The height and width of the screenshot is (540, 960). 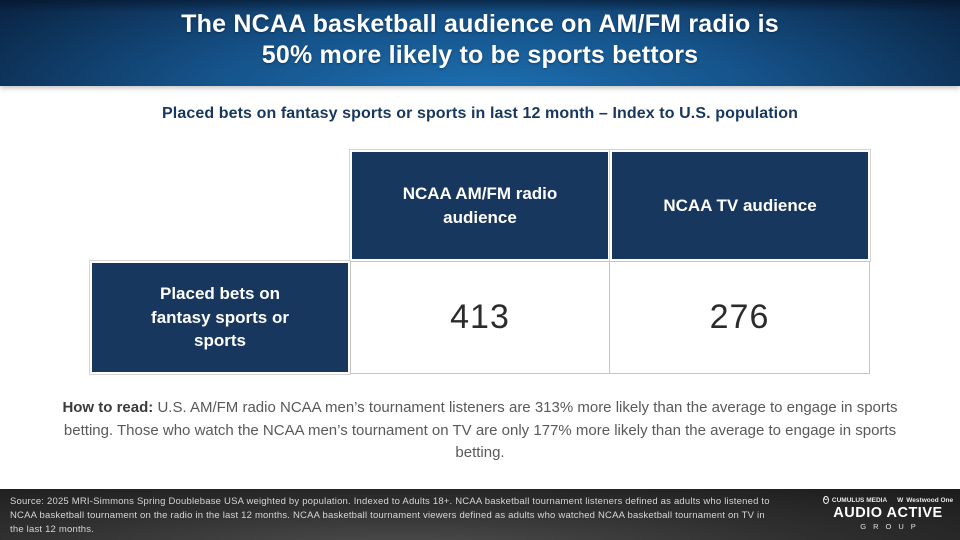 I want to click on value-tv-index: 276, so click(x=740, y=317).